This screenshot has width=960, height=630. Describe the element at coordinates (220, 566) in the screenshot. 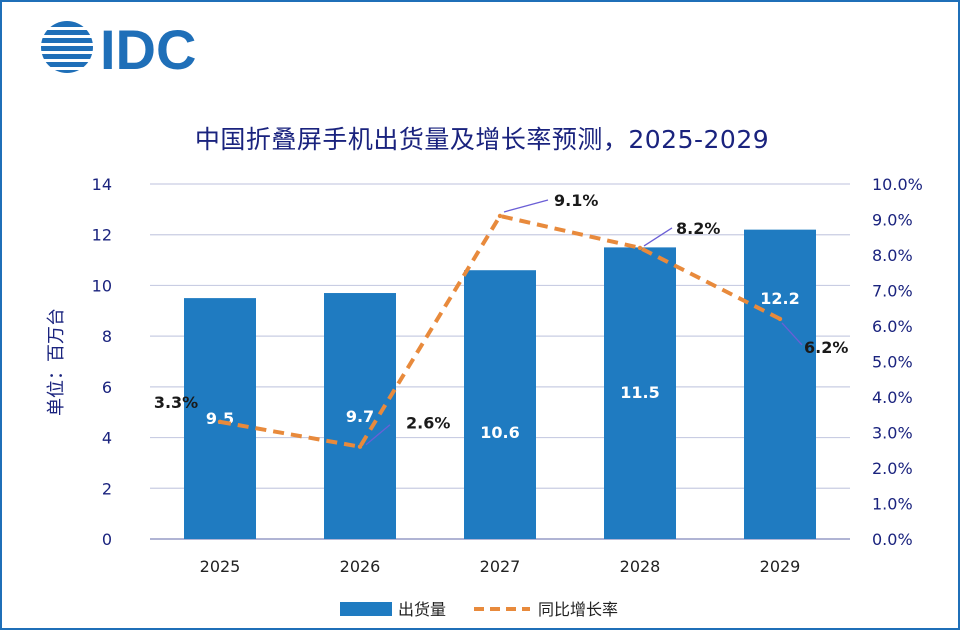

I see `x-tick-label: 2025` at that location.